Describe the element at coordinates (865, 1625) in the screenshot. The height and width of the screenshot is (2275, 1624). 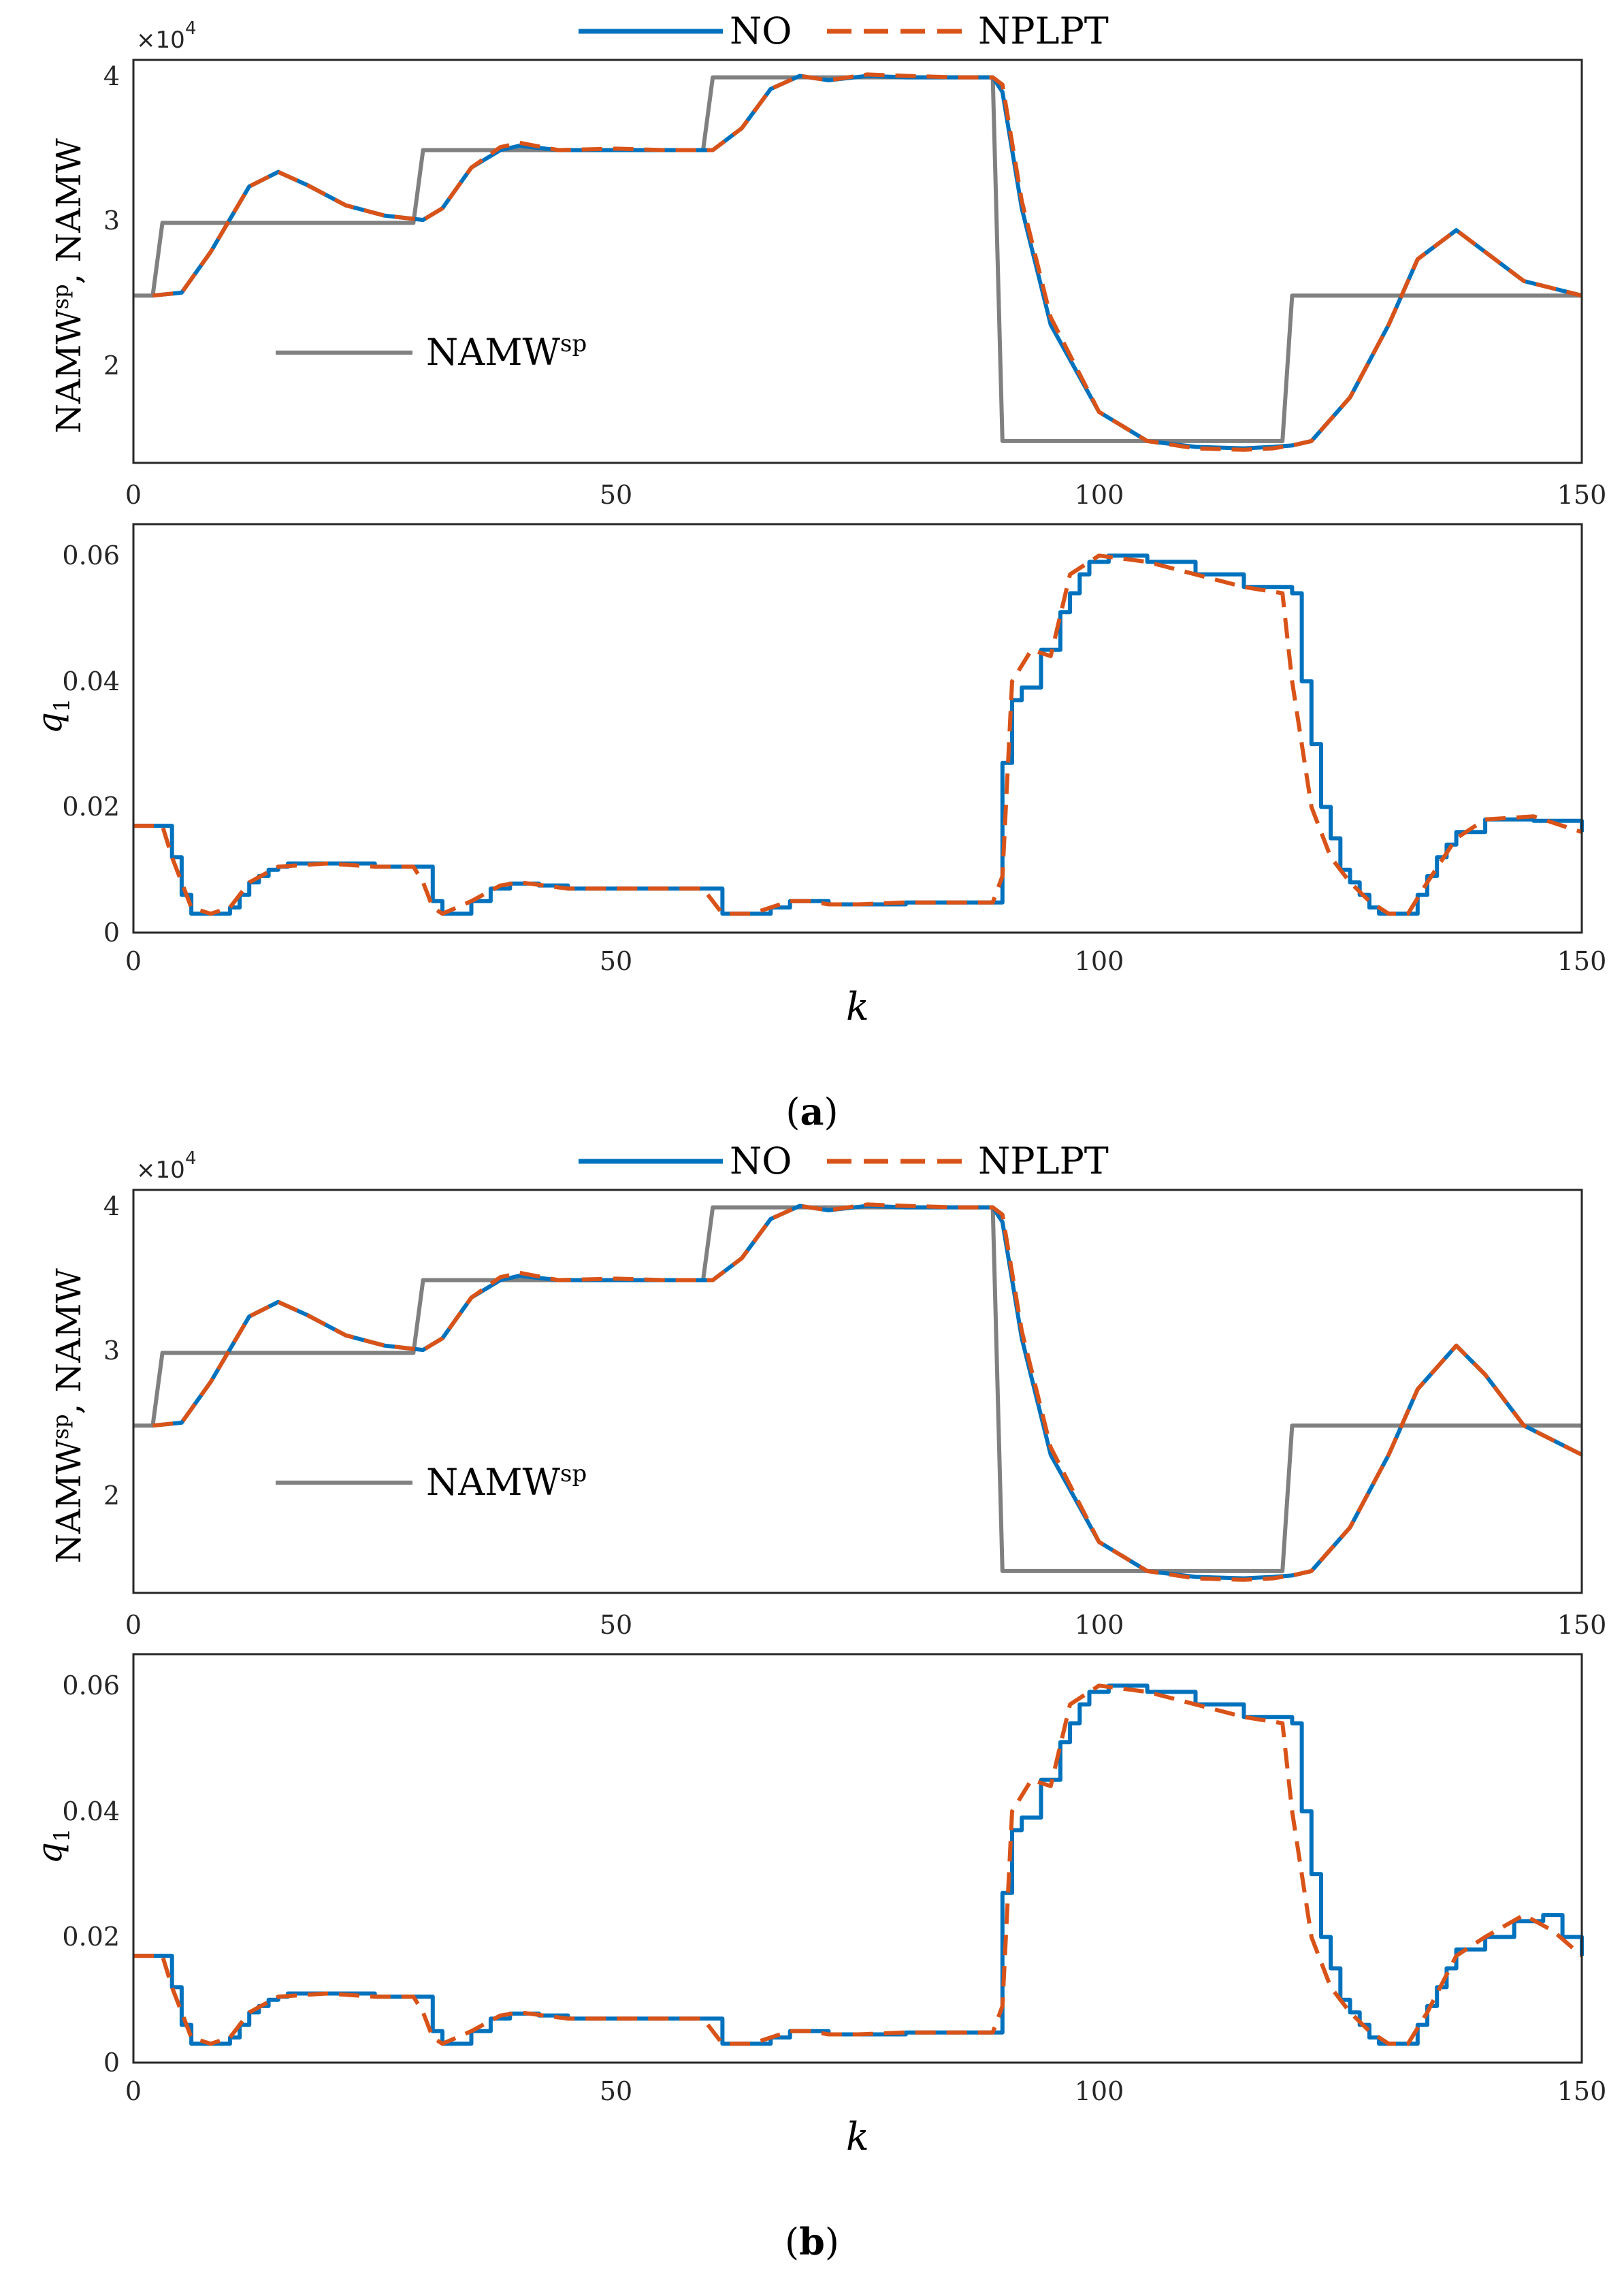
I see `xtick-labels-b-top: 0 50 100 150` at that location.